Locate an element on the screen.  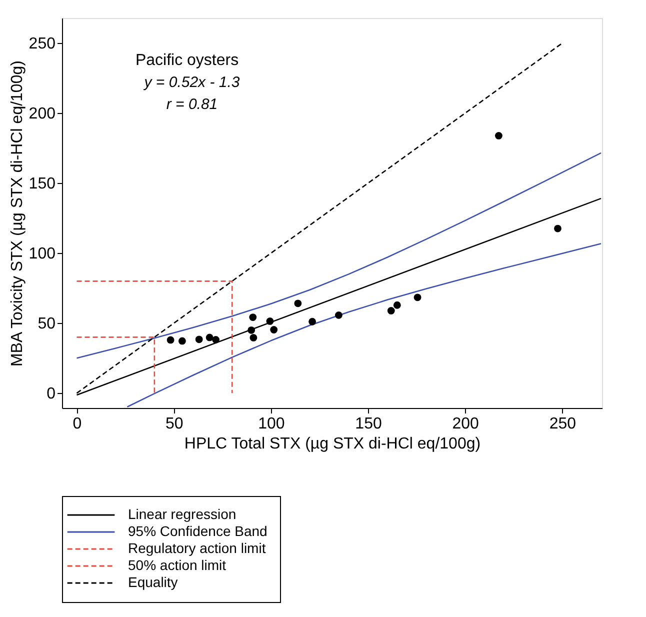
x-tick-label: 150 is located at coordinates (368, 424).